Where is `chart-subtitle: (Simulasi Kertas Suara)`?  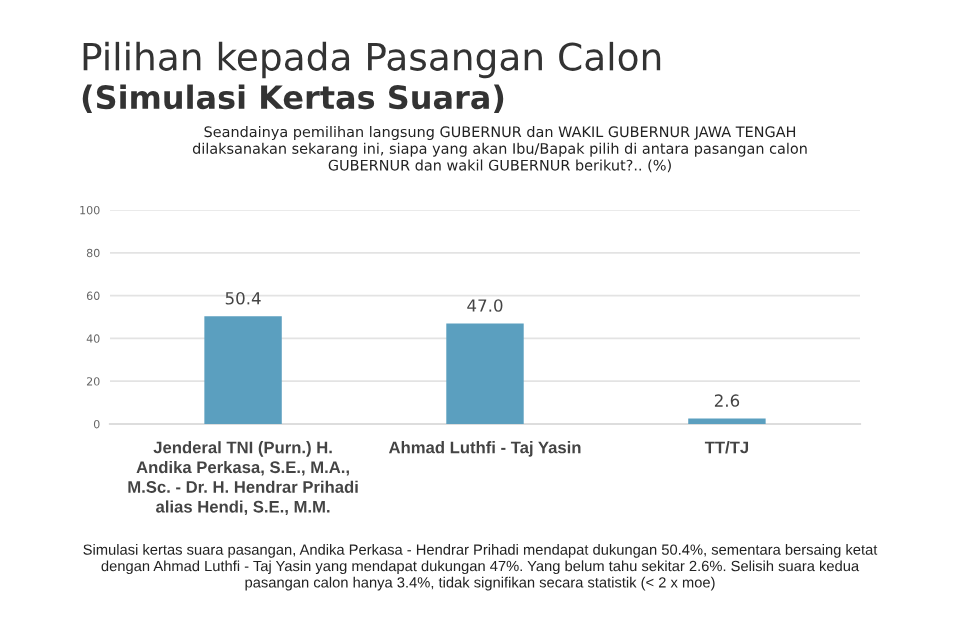
chart-subtitle: (Simulasi Kertas Suara) is located at coordinates (293, 99).